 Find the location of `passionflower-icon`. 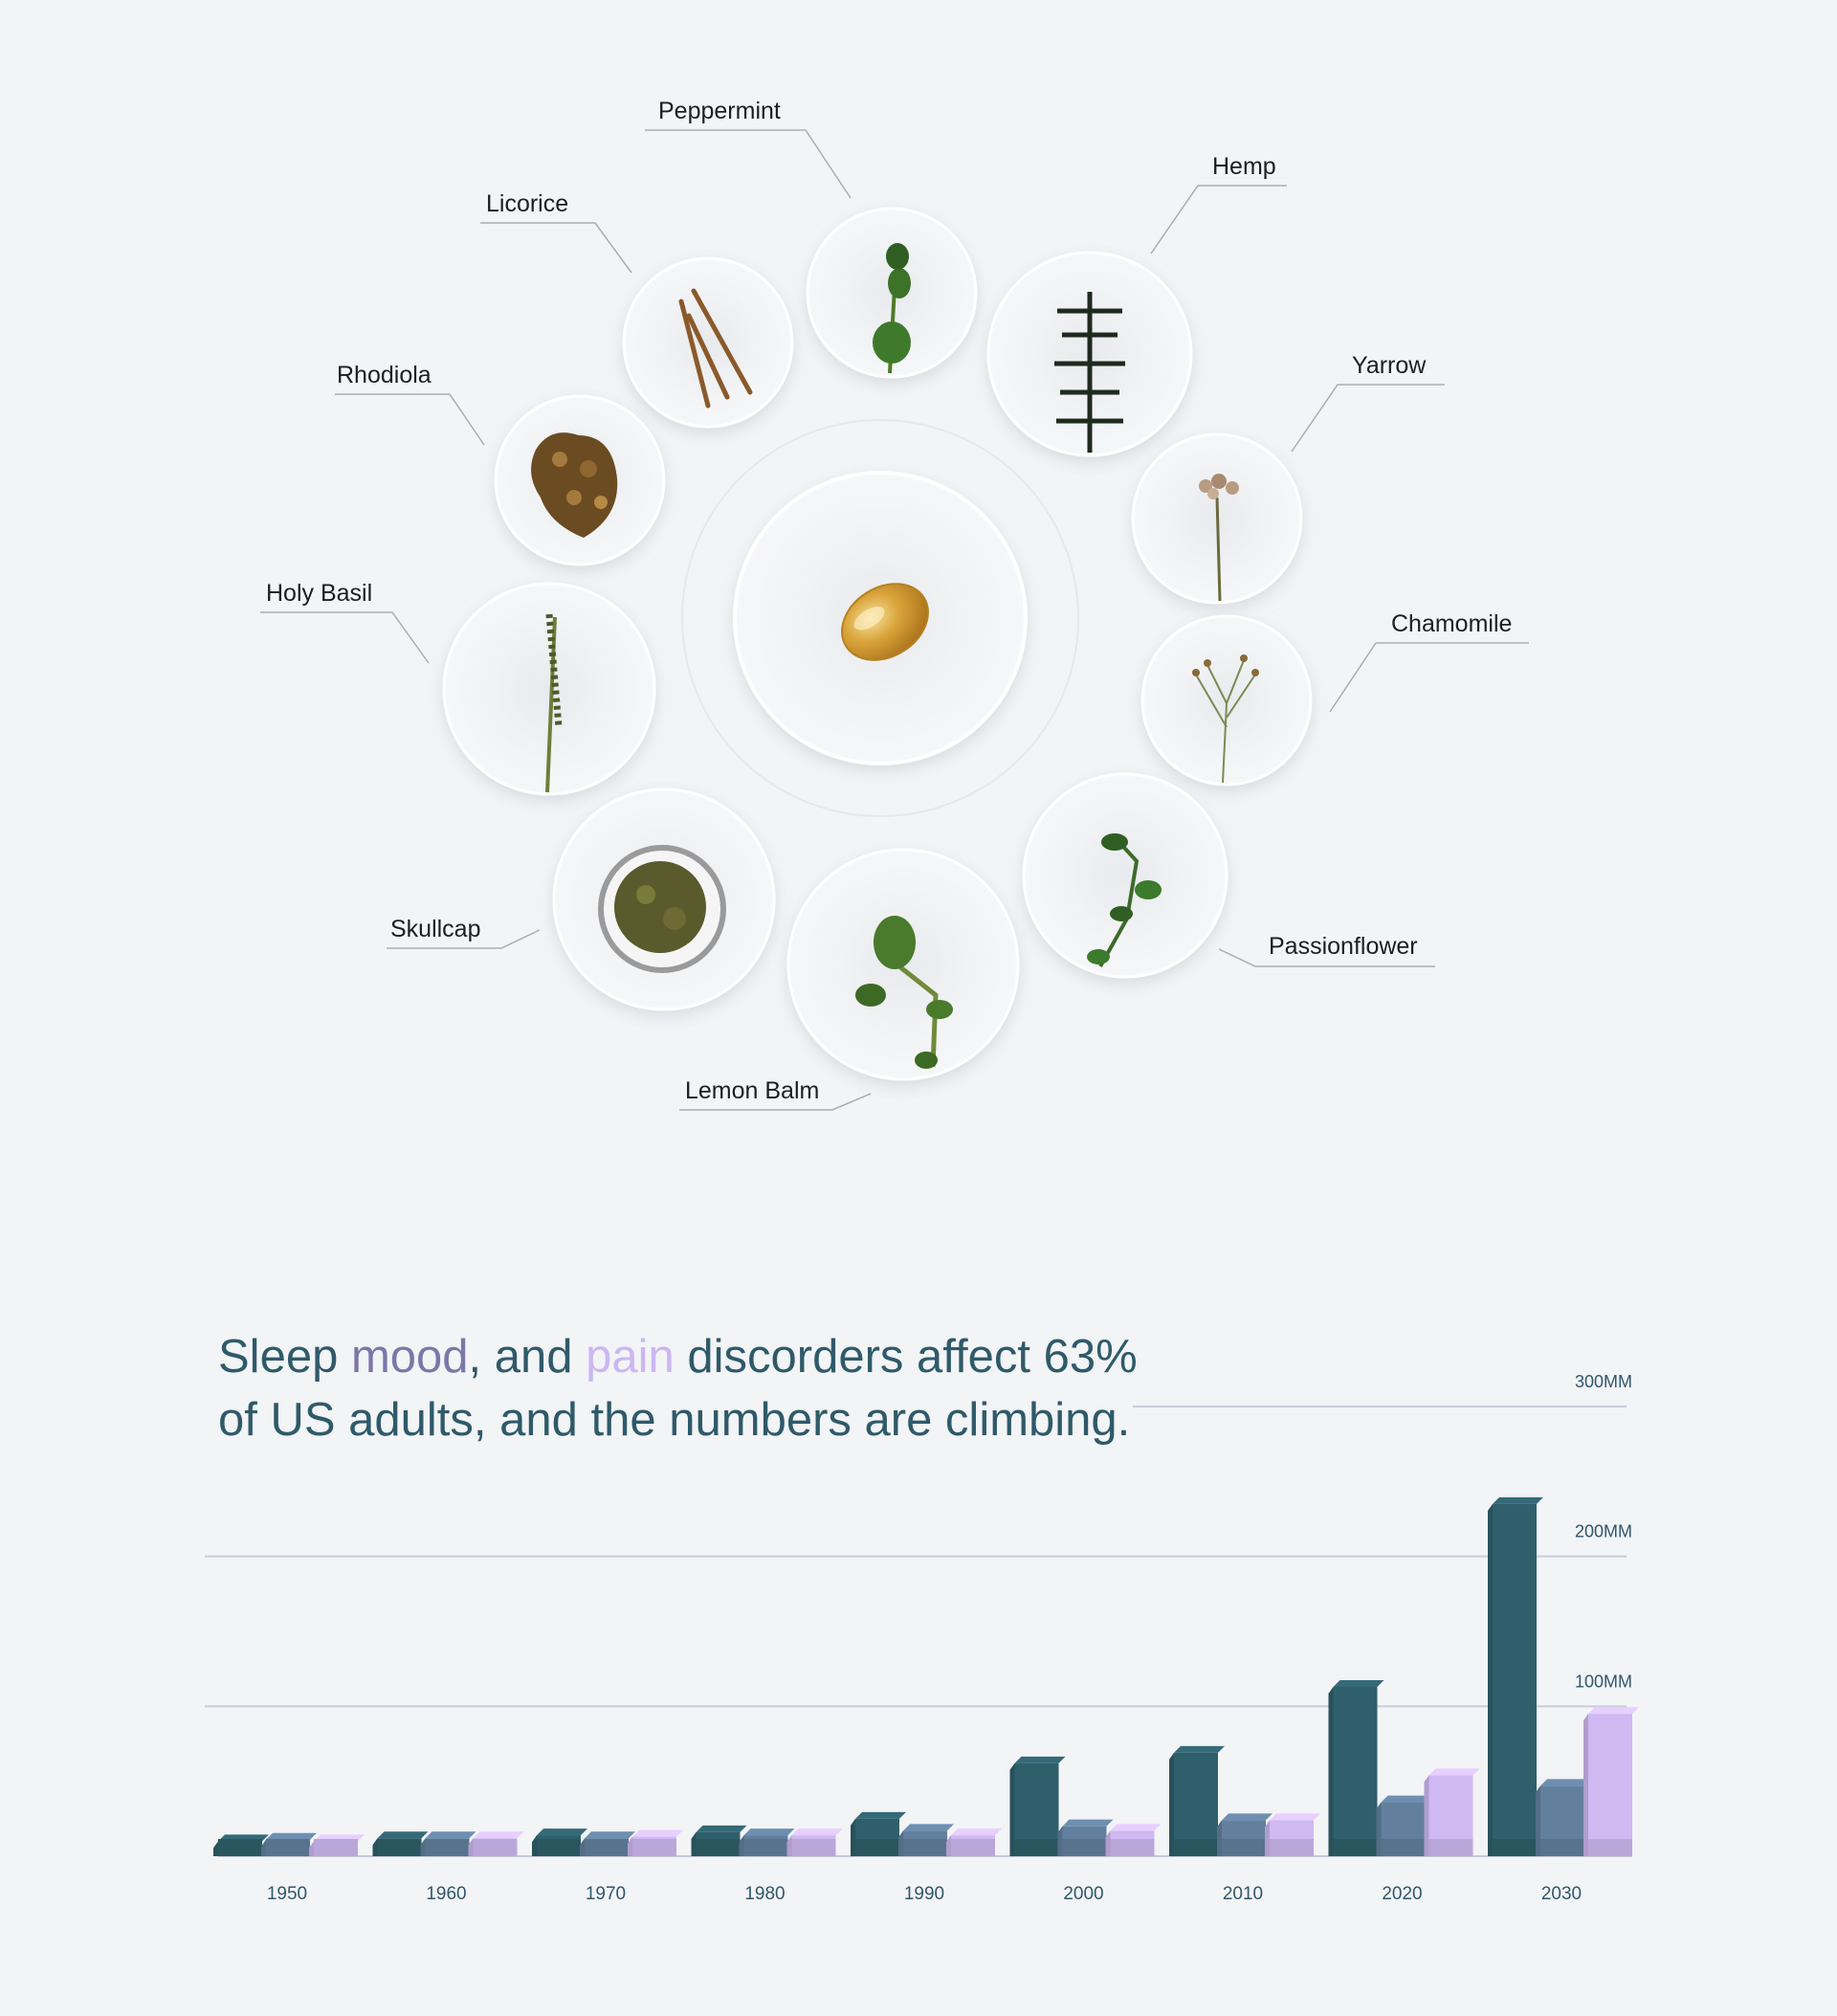

passionflower-icon is located at coordinates (1124, 900).